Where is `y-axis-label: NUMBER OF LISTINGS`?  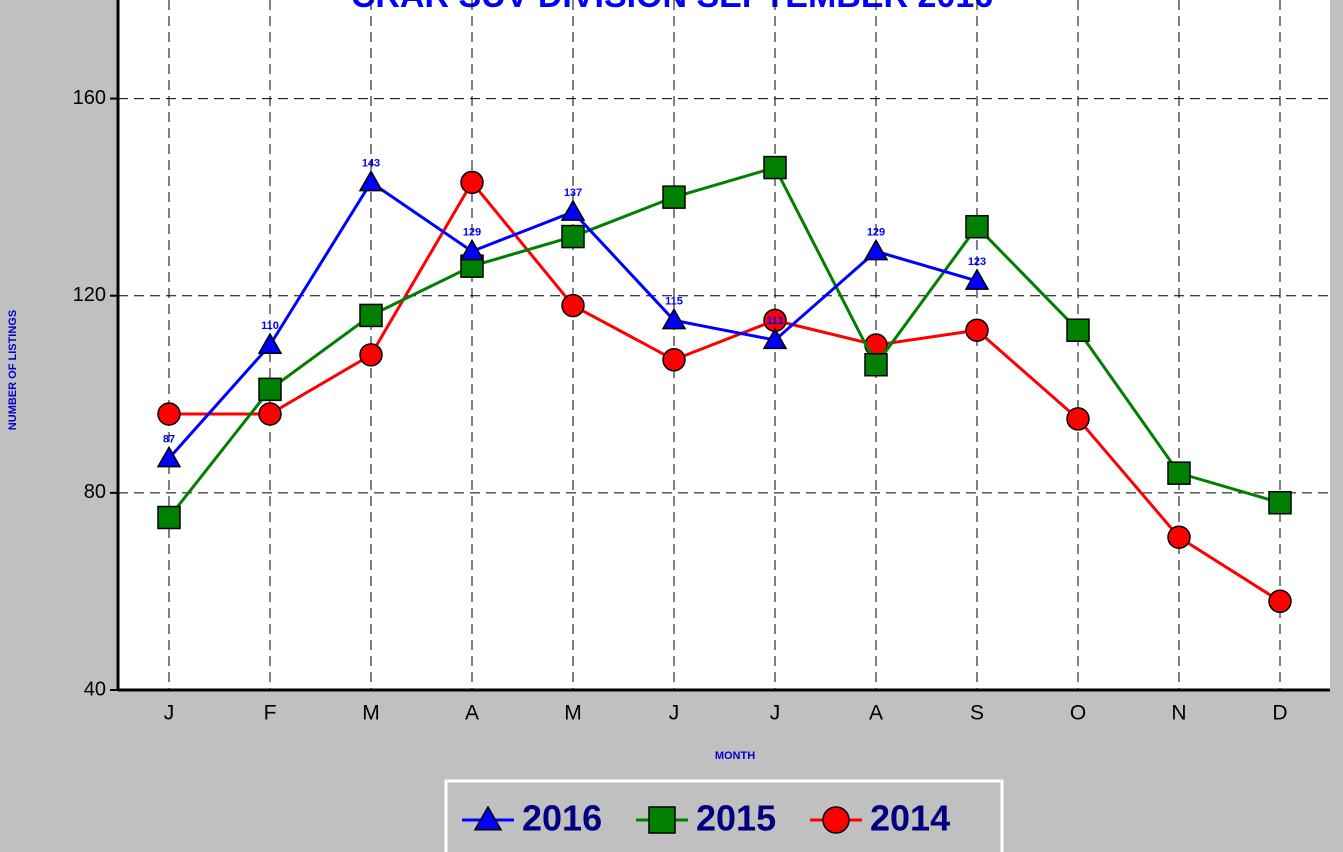 y-axis-label: NUMBER OF LISTINGS is located at coordinates (13, 370).